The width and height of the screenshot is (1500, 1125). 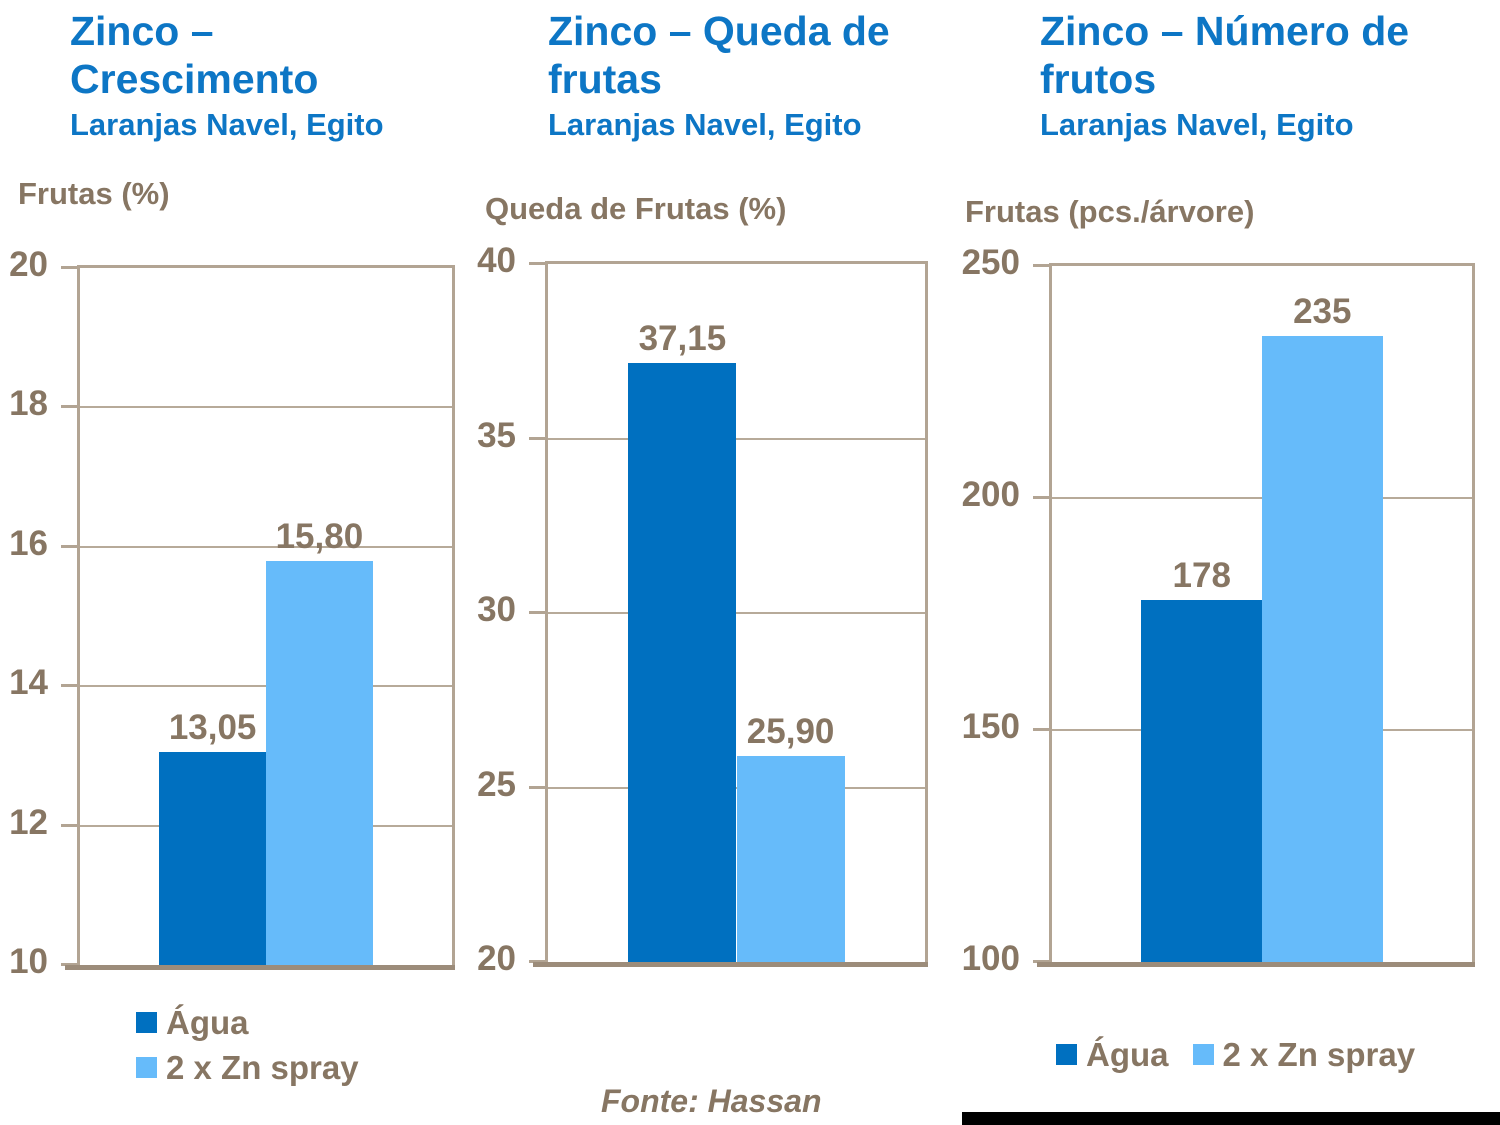 I want to click on bar-value-label: 178, so click(x=1201, y=576).